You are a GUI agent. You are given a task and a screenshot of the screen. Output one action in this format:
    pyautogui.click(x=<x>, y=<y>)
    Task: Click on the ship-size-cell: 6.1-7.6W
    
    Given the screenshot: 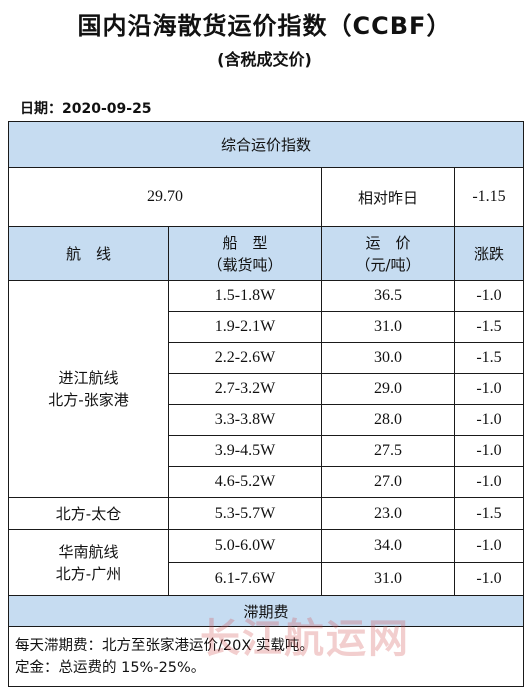 What is the action you would take?
    pyautogui.click(x=245, y=579)
    